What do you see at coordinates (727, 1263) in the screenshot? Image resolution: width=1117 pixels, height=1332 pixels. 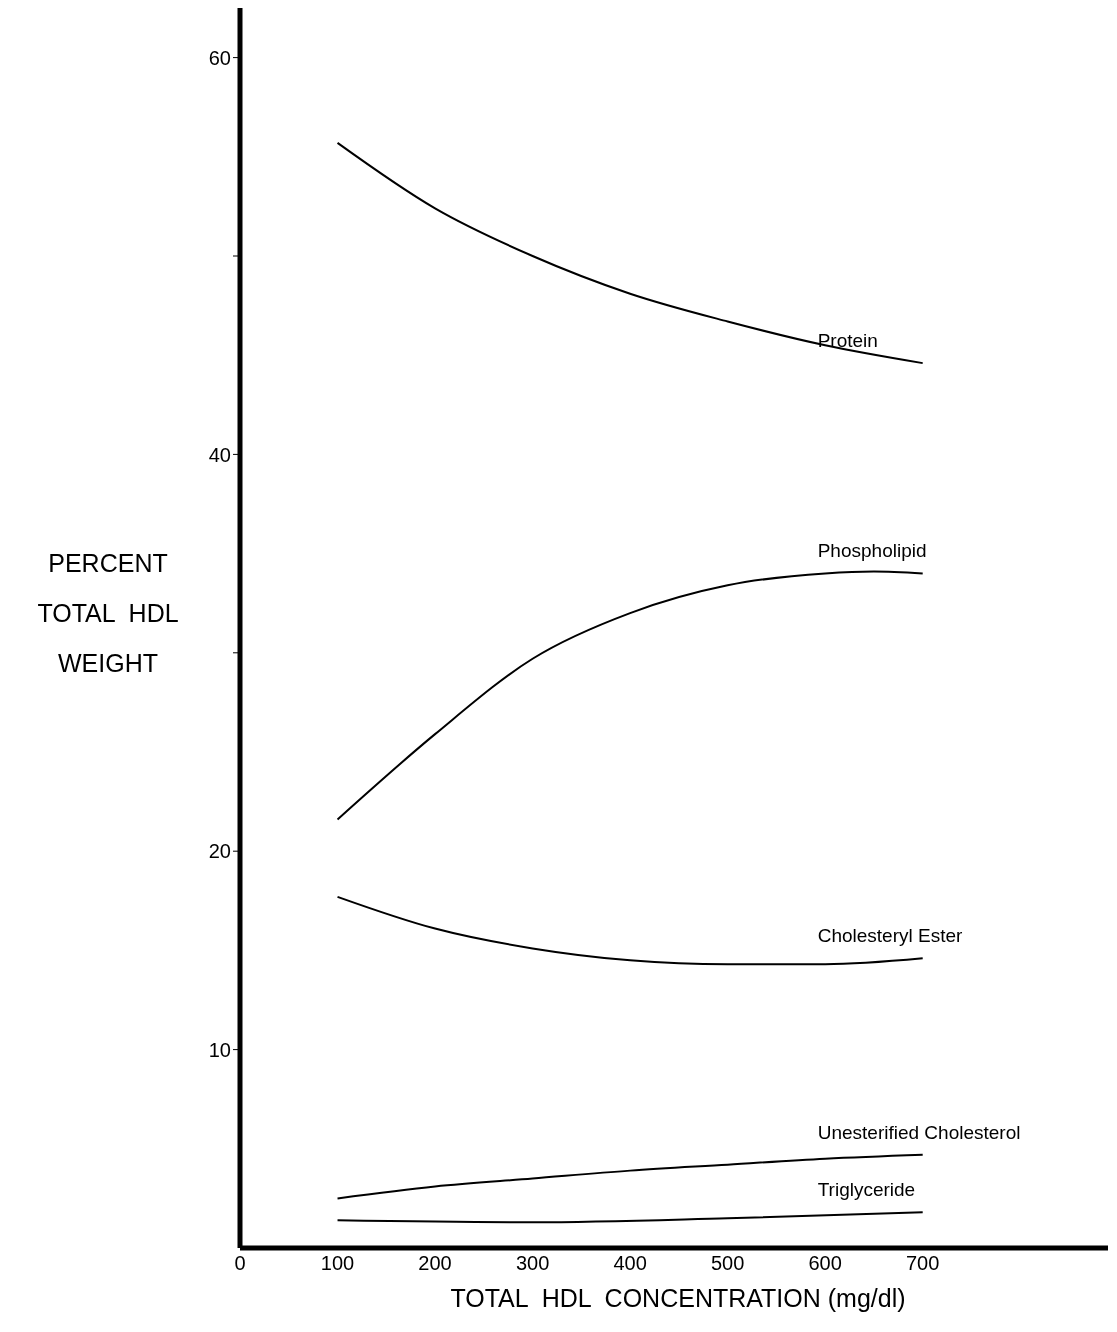 I see `x-tick-label: 500` at bounding box center [727, 1263].